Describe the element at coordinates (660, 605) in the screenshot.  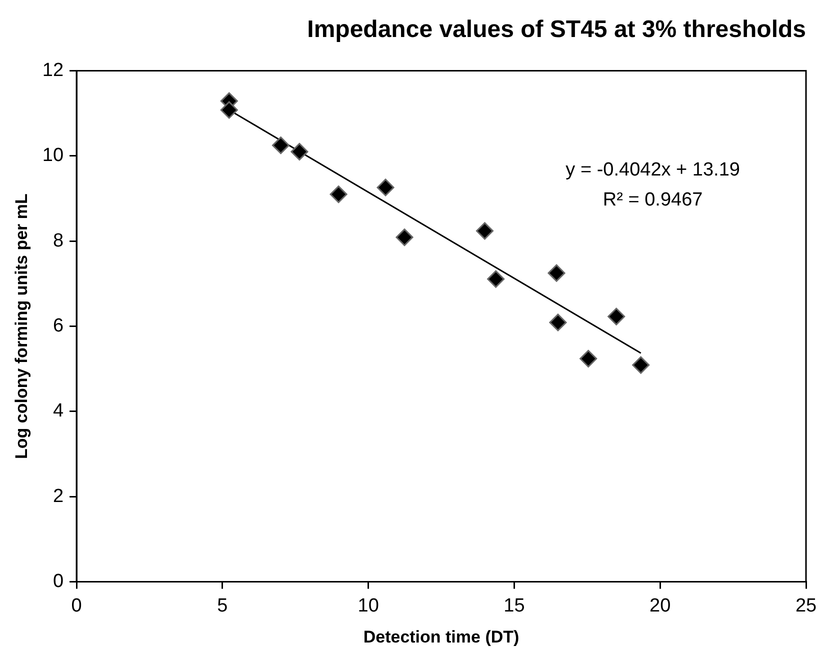
I see `x-tick-label: 20` at that location.